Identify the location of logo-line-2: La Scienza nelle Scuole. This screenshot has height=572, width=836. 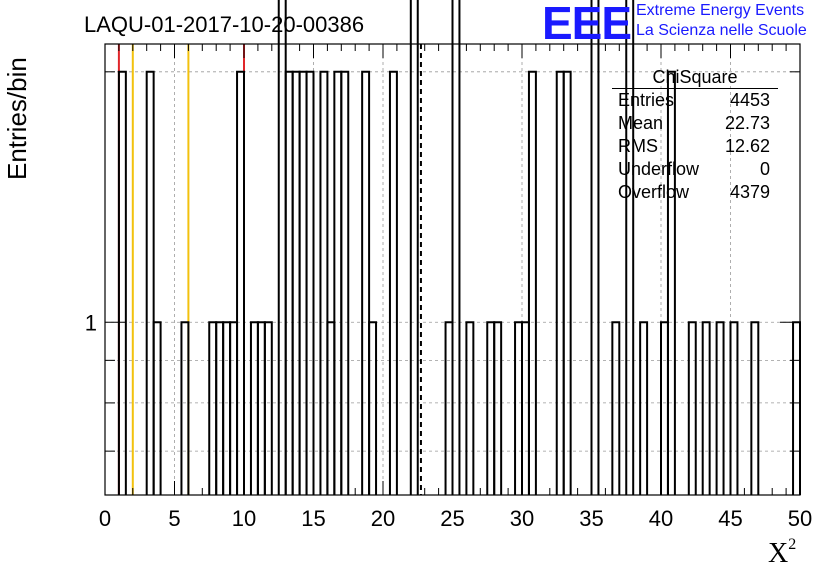
(721, 30).